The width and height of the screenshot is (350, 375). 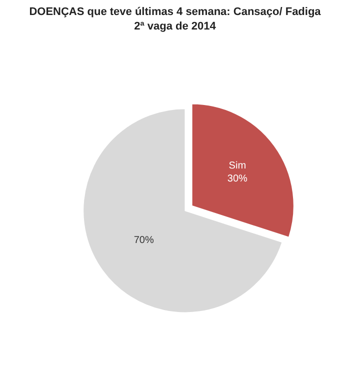 I want to click on slice-label: Sim, so click(x=237, y=166).